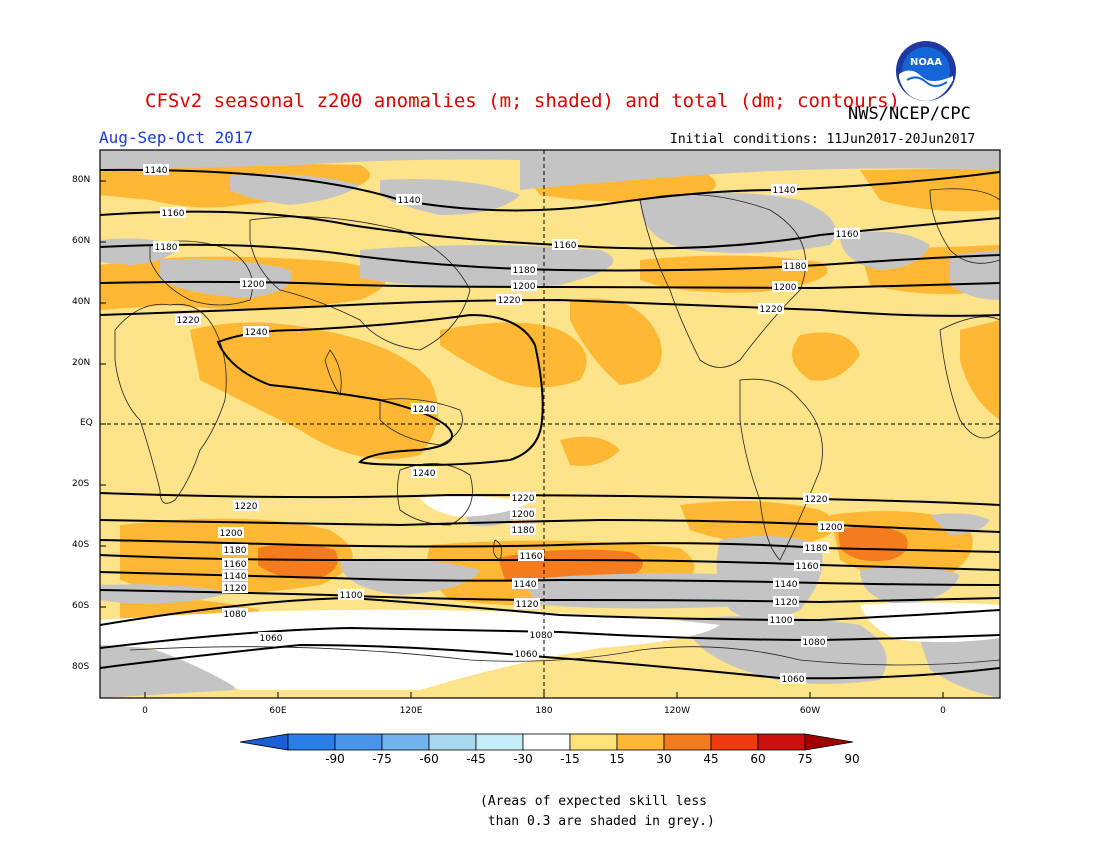 The width and height of the screenshot is (1100, 850). I want to click on lon-label-60w: 60W, so click(810, 711).